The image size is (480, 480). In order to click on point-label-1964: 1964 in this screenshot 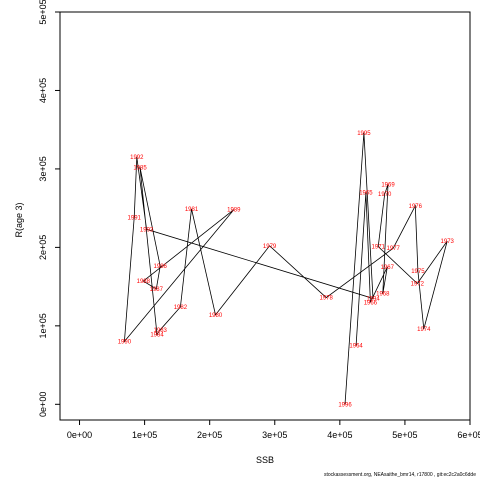, I will do `click(356, 347)`.